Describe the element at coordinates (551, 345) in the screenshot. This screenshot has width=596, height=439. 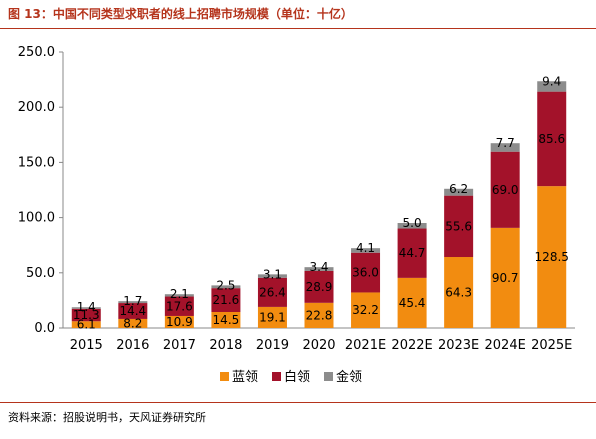
I see `x-tick-label: 2025E` at that location.